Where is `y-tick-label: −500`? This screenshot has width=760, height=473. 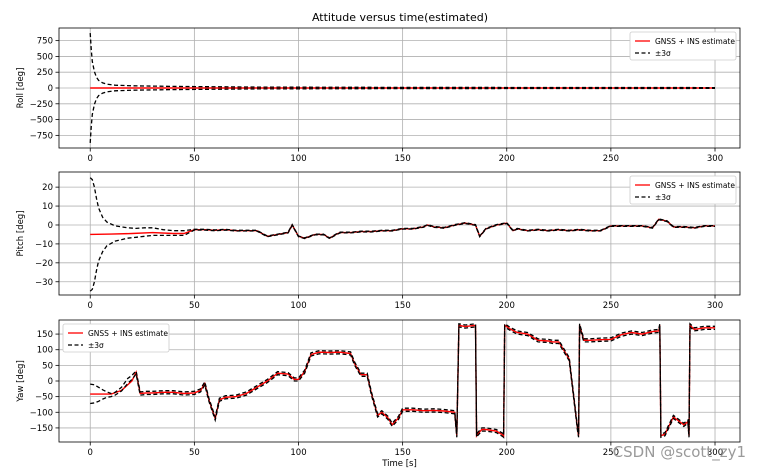 y-tick-label: −500 is located at coordinates (41, 121).